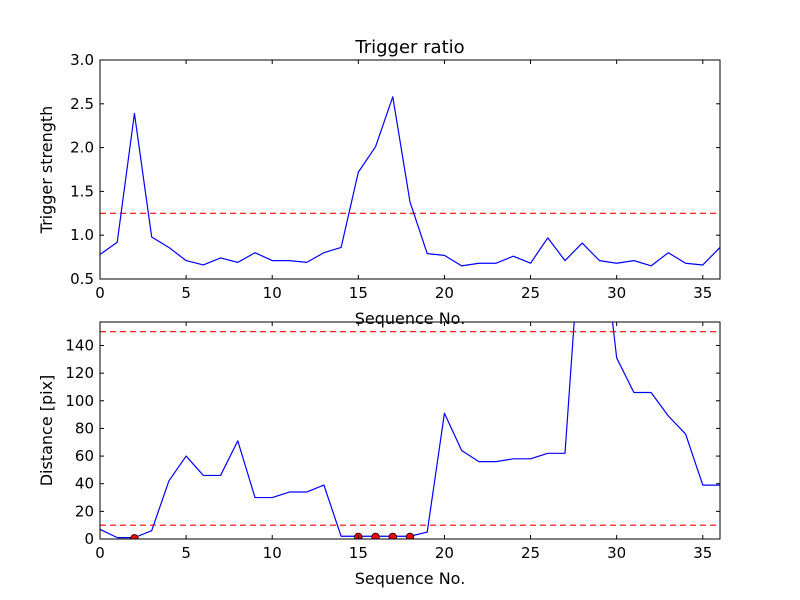 Image resolution: width=800 pixels, height=600 pixels. Describe the element at coordinates (100, 293) in the screenshot. I see `chart-1-x-tick-label-1: 0` at that location.